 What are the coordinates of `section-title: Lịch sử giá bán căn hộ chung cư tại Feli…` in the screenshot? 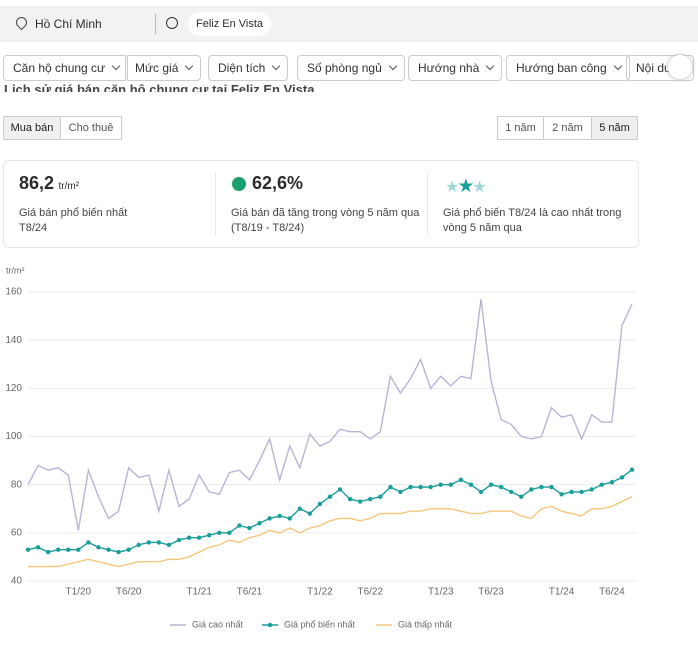 It's located at (159, 87).